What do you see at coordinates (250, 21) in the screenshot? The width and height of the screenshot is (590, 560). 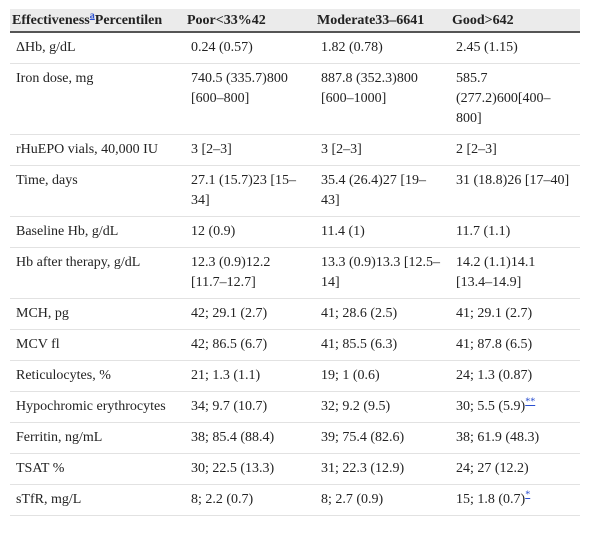 I see `header-cell: Poor<33%42` at bounding box center [250, 21].